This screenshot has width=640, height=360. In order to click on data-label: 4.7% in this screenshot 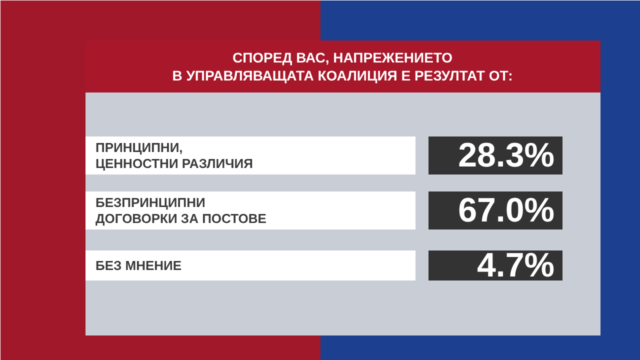, I will do `click(516, 265)`.